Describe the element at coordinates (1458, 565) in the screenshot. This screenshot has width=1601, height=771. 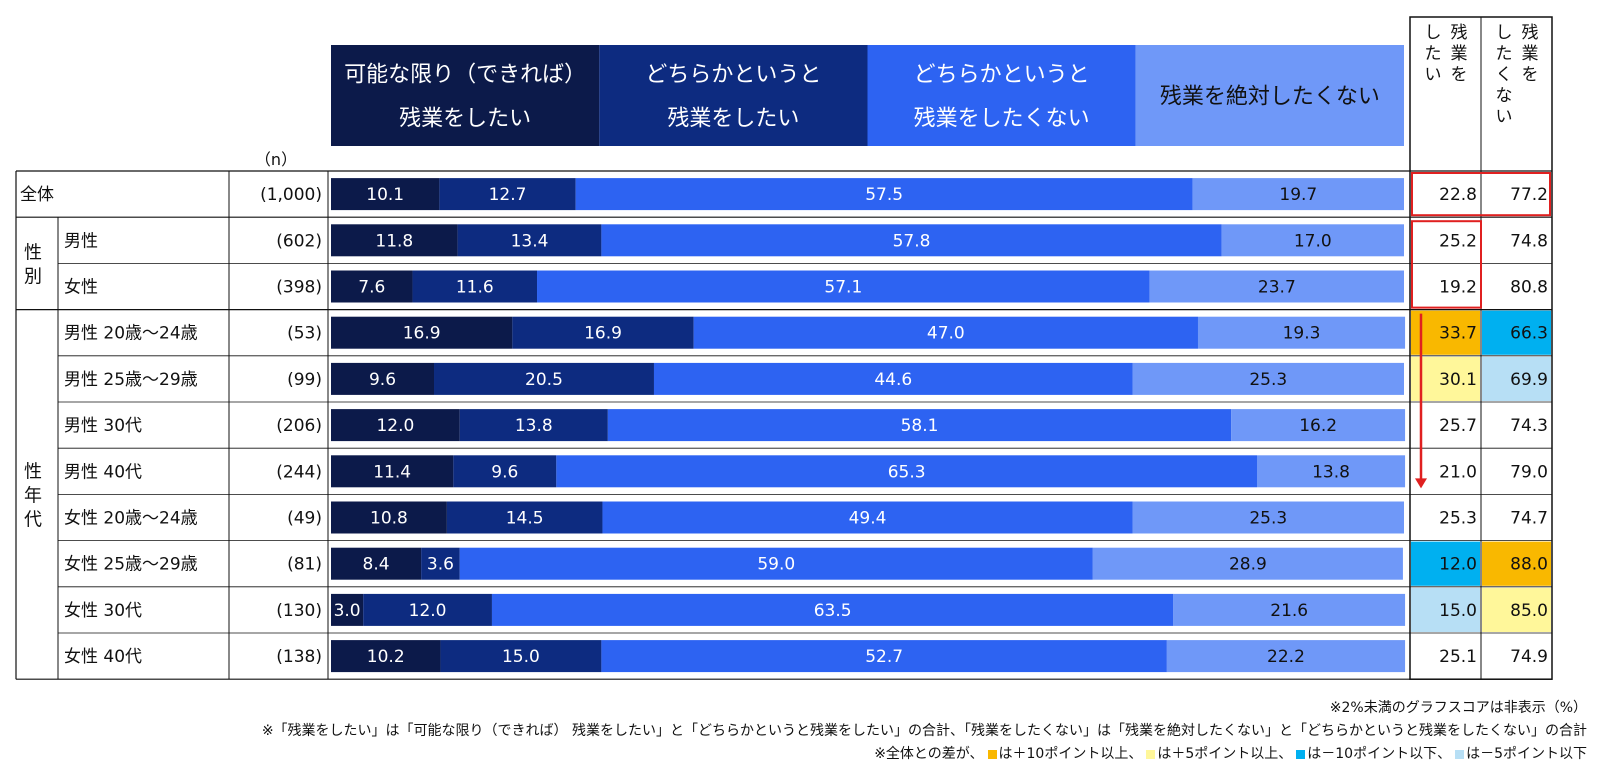
I see `summary-want-8: 12.0` at that location.